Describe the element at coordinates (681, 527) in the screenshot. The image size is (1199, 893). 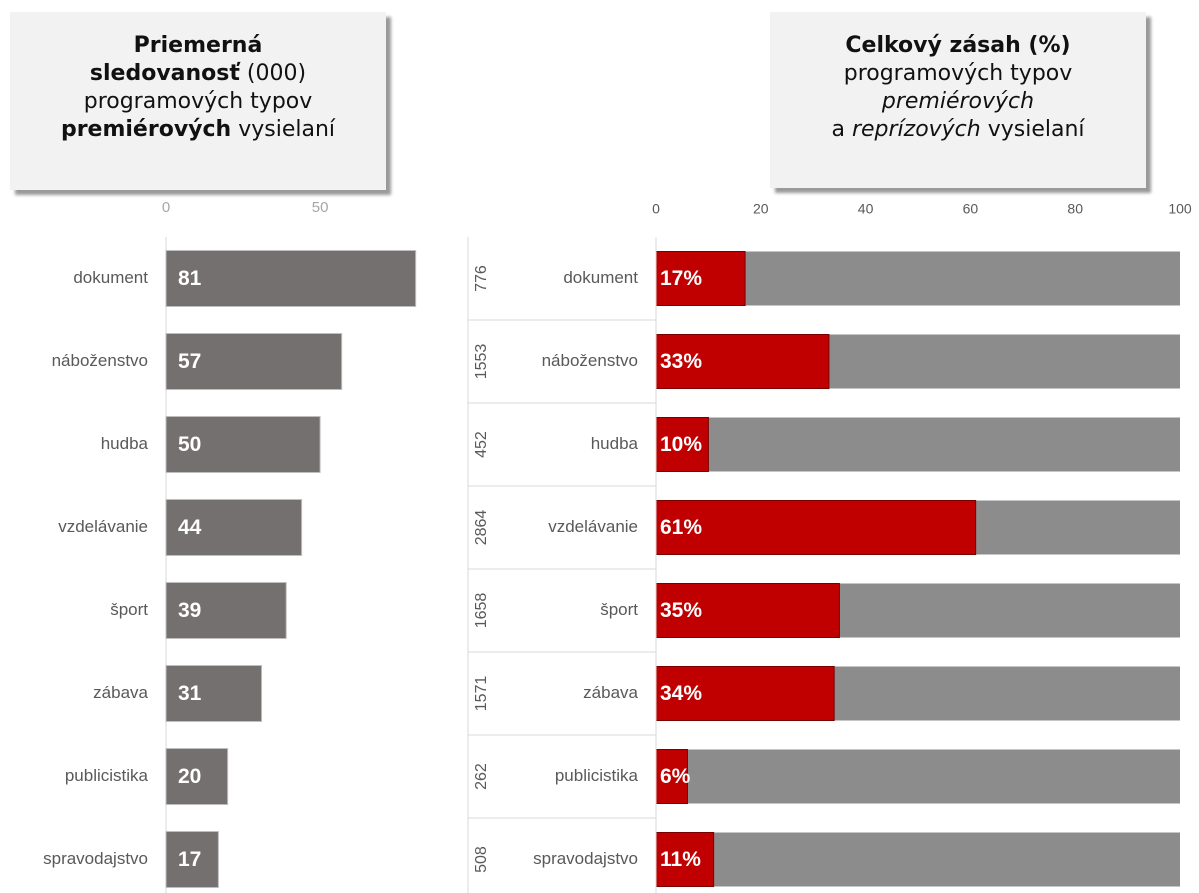
I see `value-label: 61%` at that location.